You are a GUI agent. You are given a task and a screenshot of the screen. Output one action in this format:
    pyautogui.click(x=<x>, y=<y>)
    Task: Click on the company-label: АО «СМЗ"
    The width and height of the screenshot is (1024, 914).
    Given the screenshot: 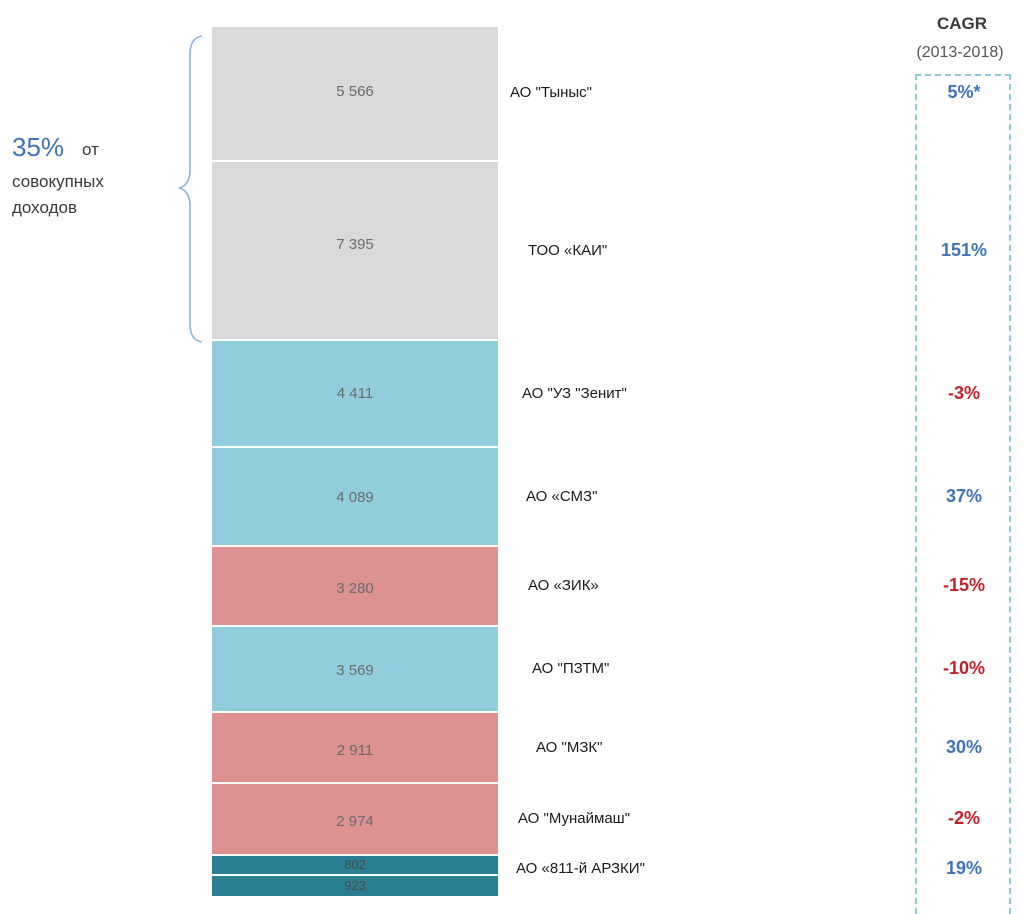 What is the action you would take?
    pyautogui.click(x=562, y=496)
    